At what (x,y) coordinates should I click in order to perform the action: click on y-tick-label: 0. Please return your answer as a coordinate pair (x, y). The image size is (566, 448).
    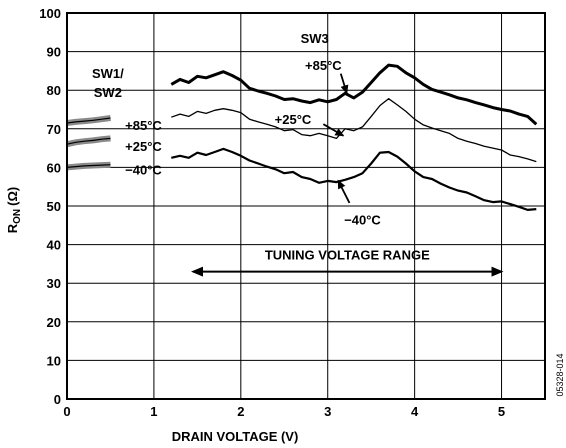
    Looking at the image, I should click on (57, 399).